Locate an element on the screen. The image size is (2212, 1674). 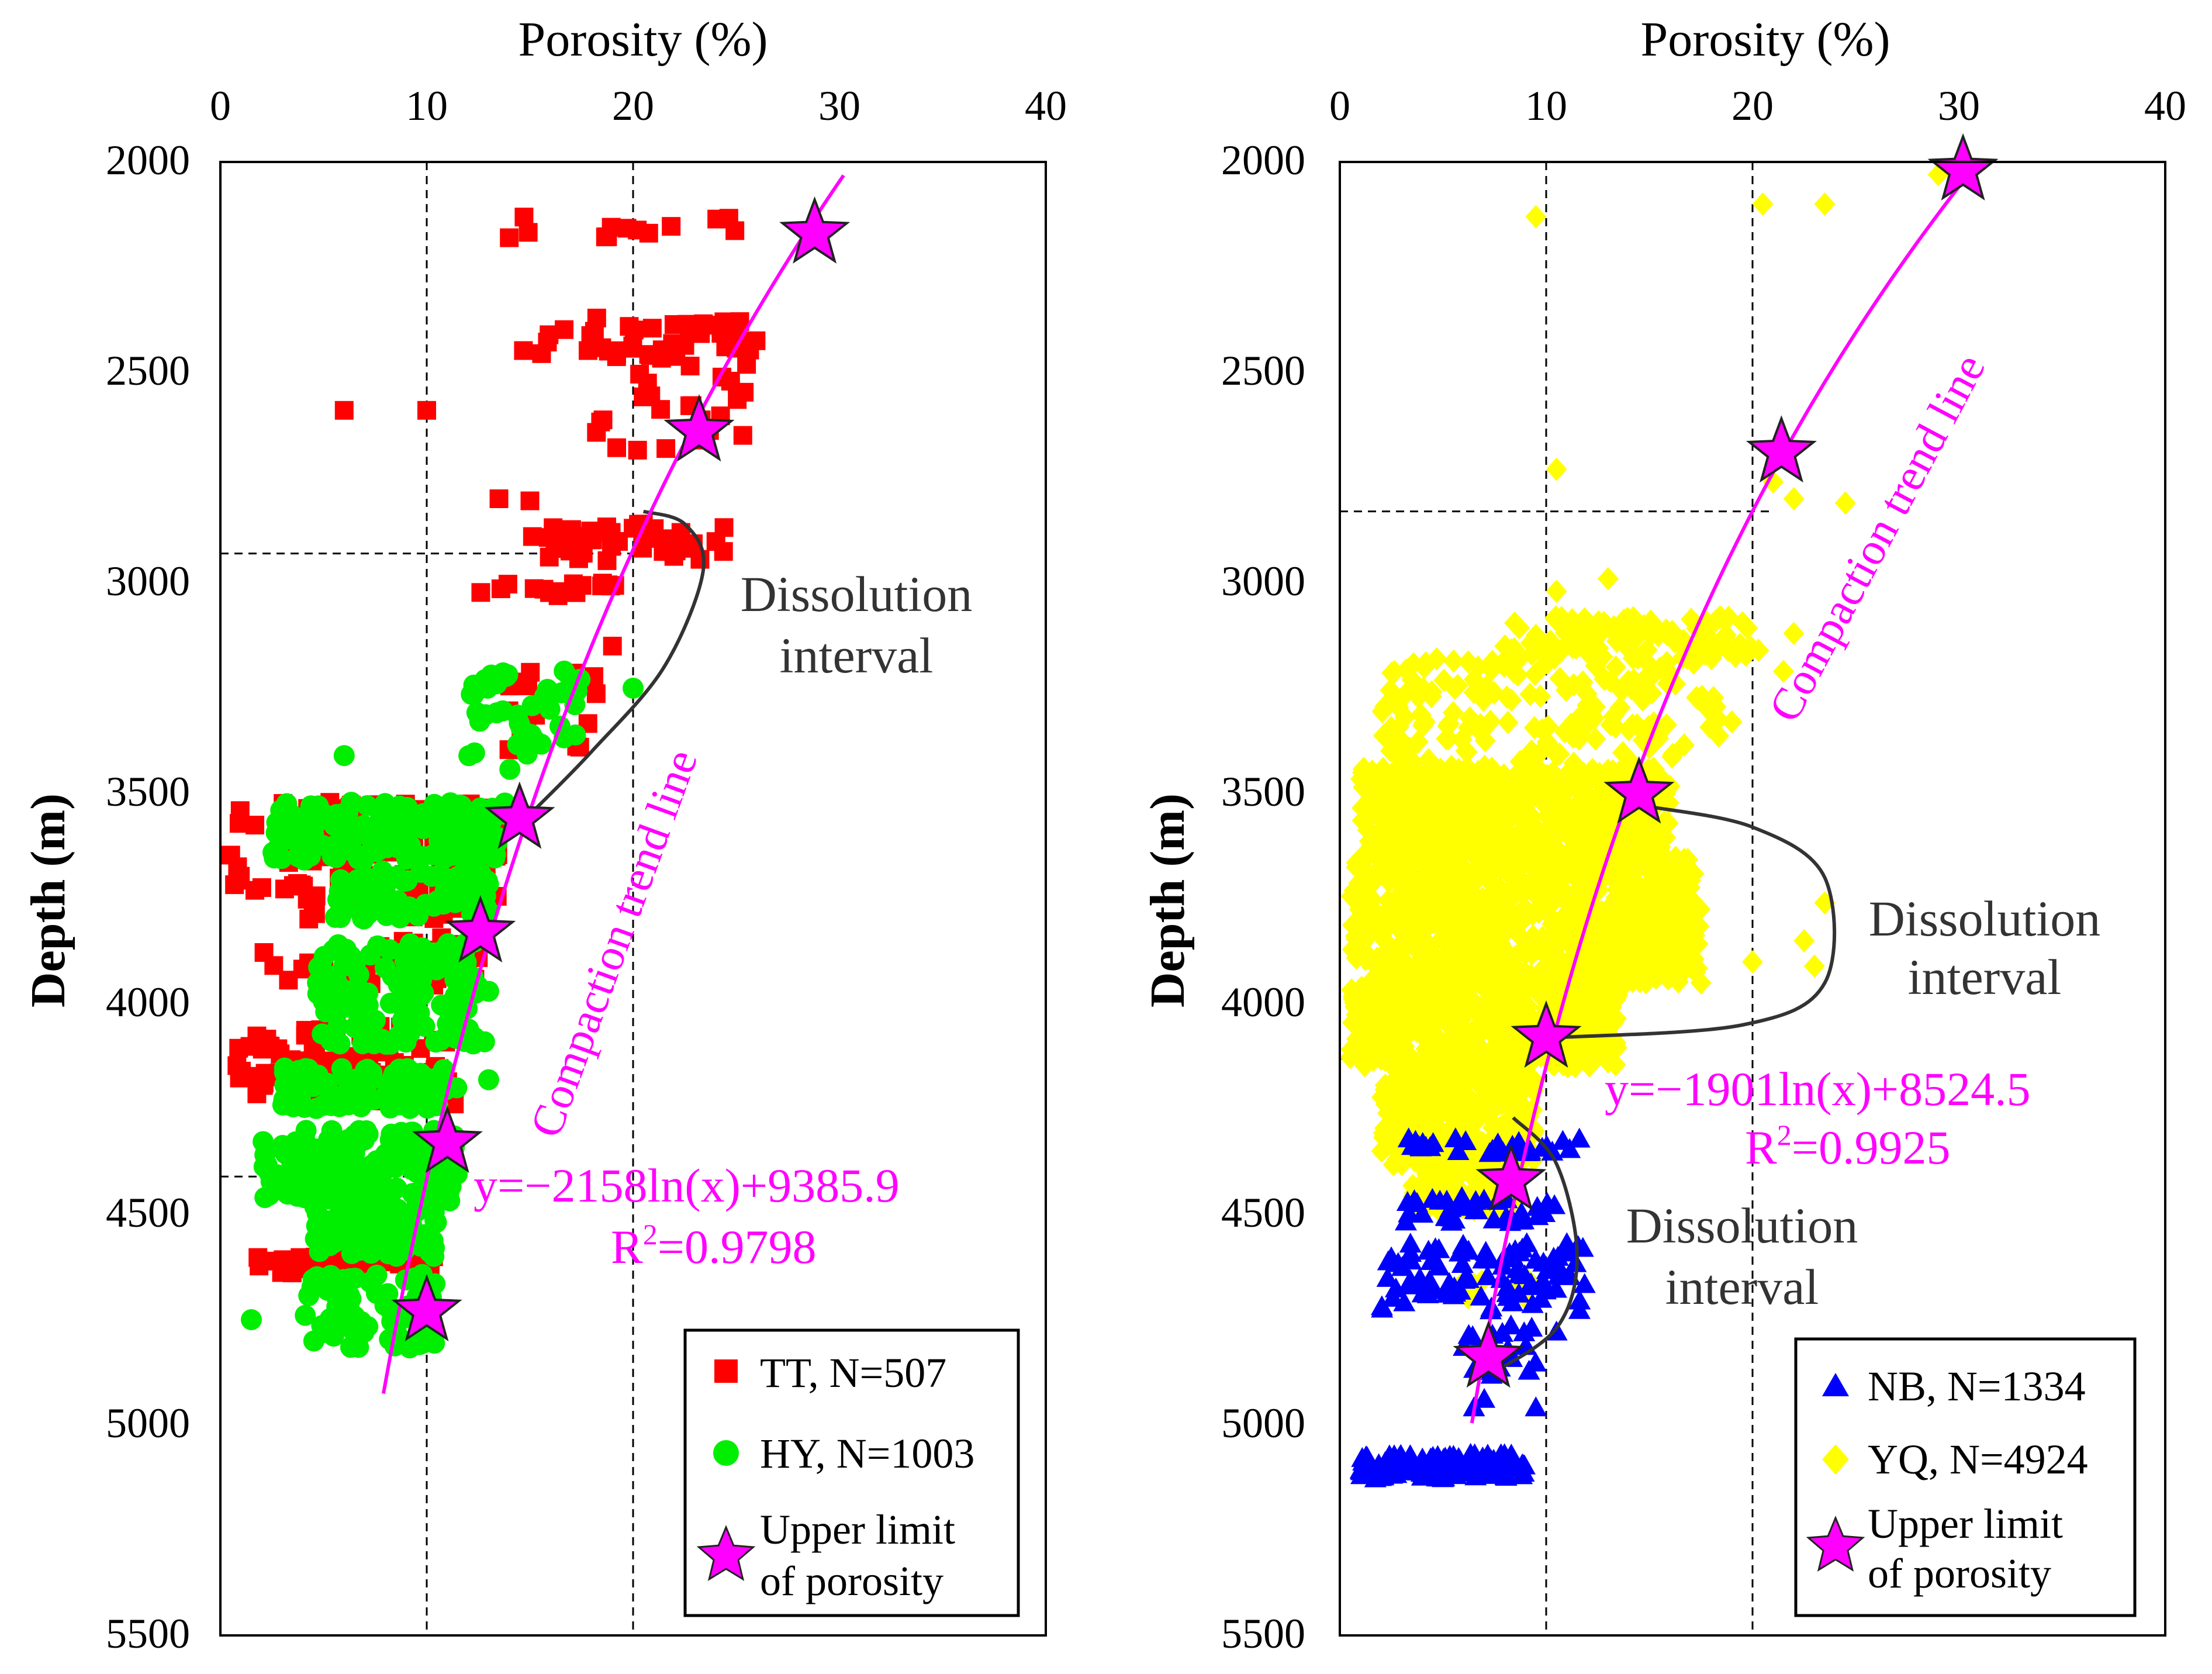
left-legend-tt-marker is located at coordinates (726, 1371).